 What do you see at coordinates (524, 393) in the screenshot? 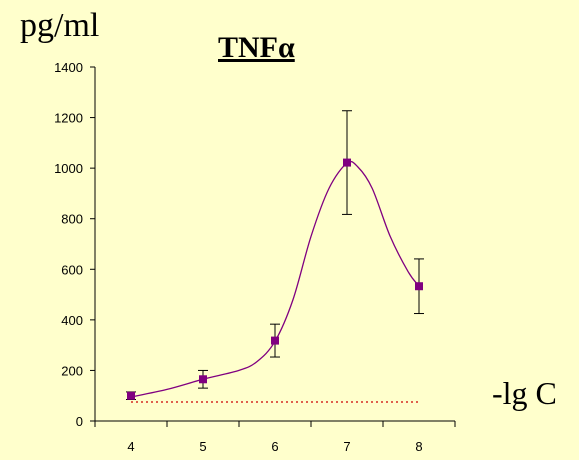
I see `x-axis-unit-label: -lg C` at bounding box center [524, 393].